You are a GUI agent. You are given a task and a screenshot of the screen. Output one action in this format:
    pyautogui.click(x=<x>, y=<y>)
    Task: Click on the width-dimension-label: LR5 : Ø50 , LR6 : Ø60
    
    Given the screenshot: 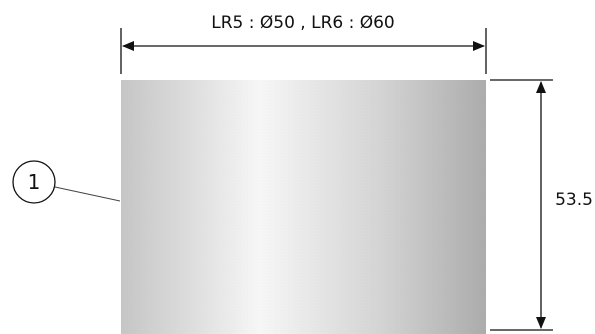 What is the action you would take?
    pyautogui.click(x=303, y=23)
    